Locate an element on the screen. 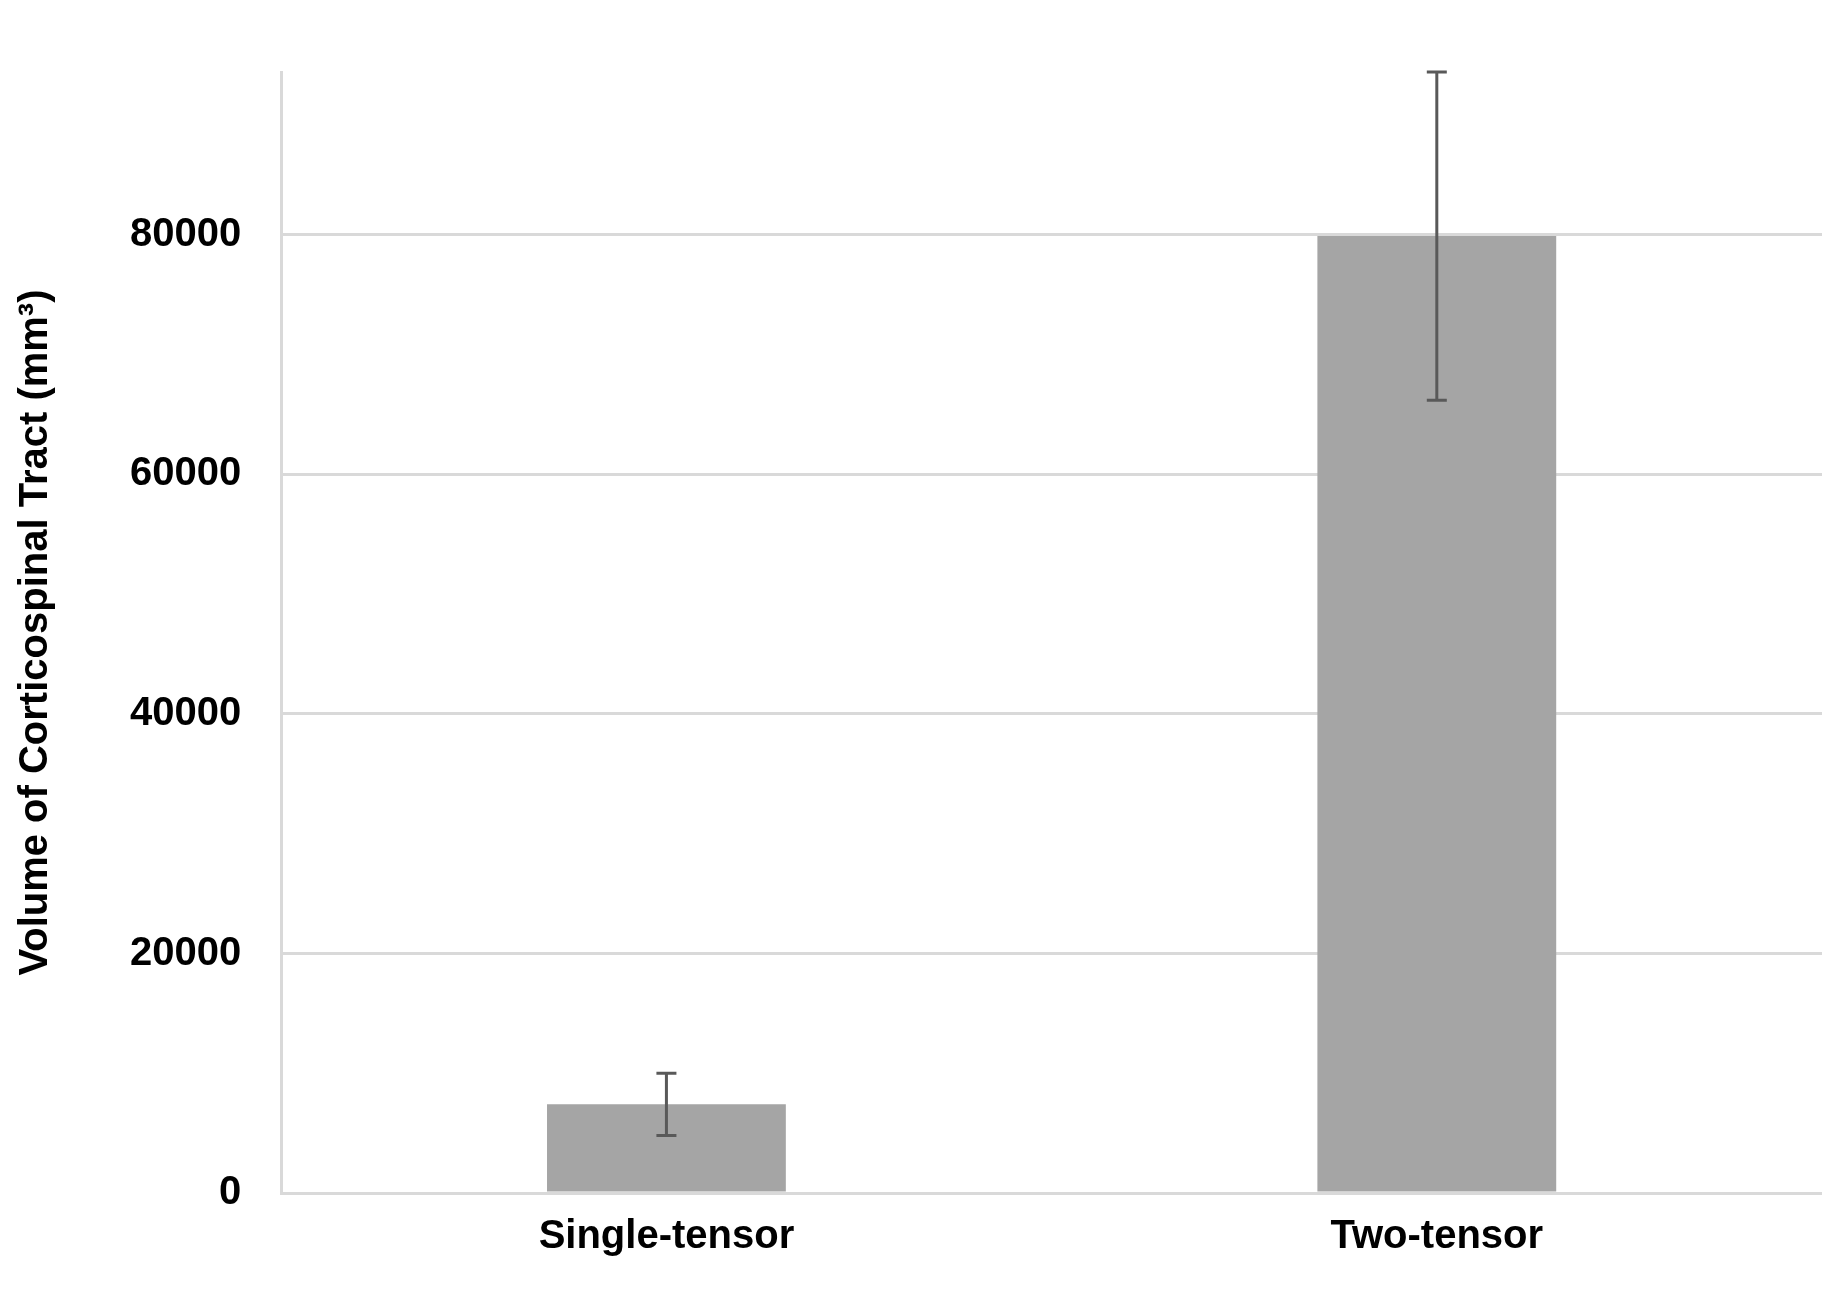 The height and width of the screenshot is (1289, 1830). y-tick-label: 60000 is located at coordinates (186, 471).